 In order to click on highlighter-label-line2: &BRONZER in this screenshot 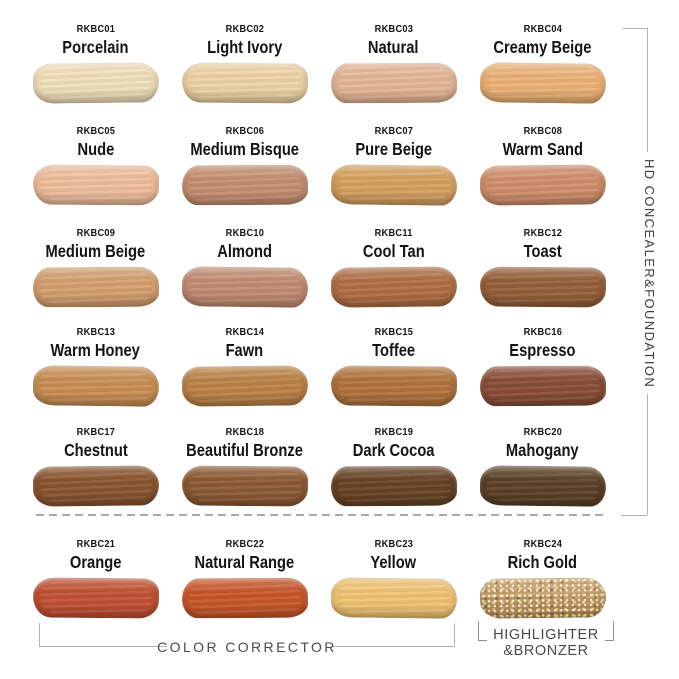, I will do `click(546, 651)`.